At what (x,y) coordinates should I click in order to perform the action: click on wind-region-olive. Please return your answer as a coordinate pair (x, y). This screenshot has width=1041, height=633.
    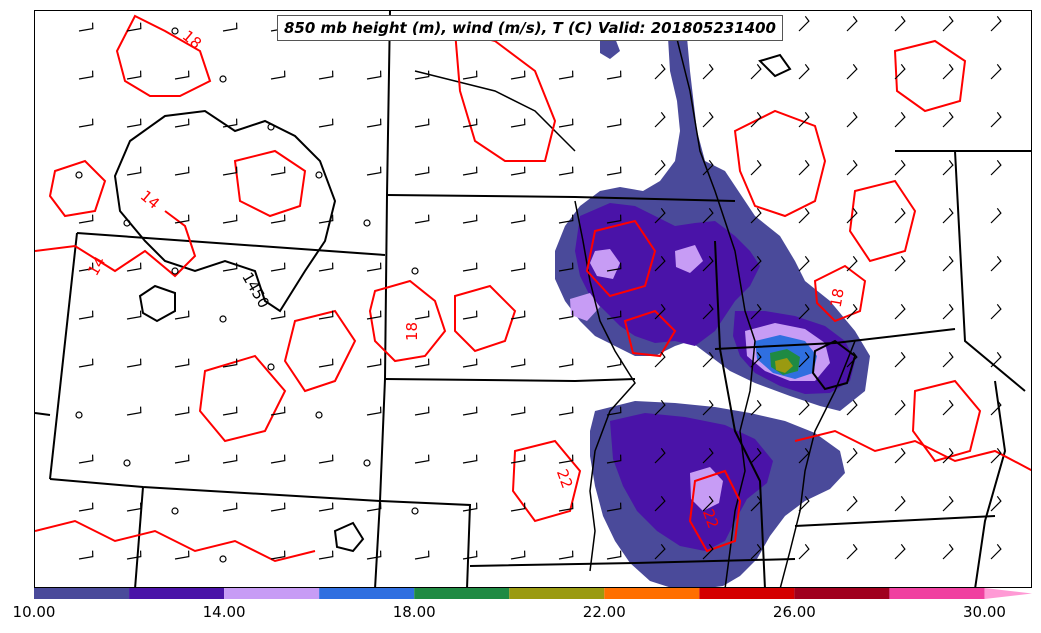
    Looking at the image, I should click on (784, 365).